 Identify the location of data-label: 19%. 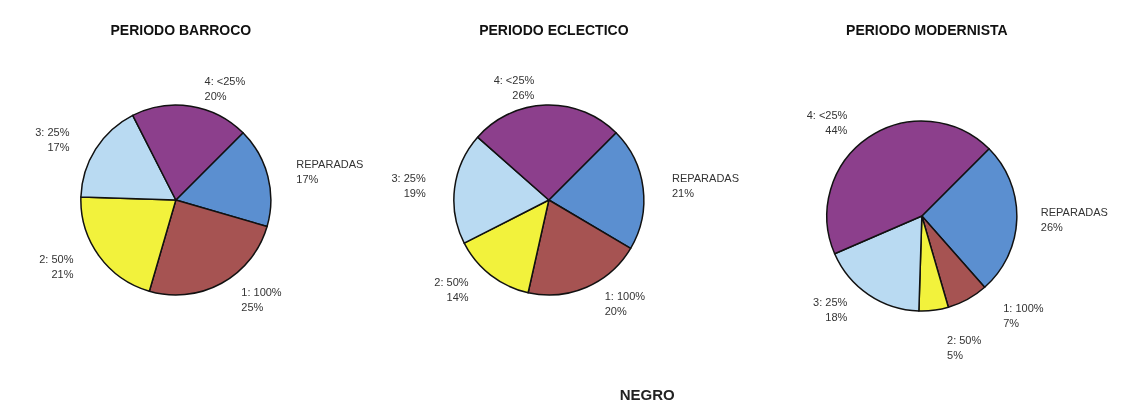
(414, 193).